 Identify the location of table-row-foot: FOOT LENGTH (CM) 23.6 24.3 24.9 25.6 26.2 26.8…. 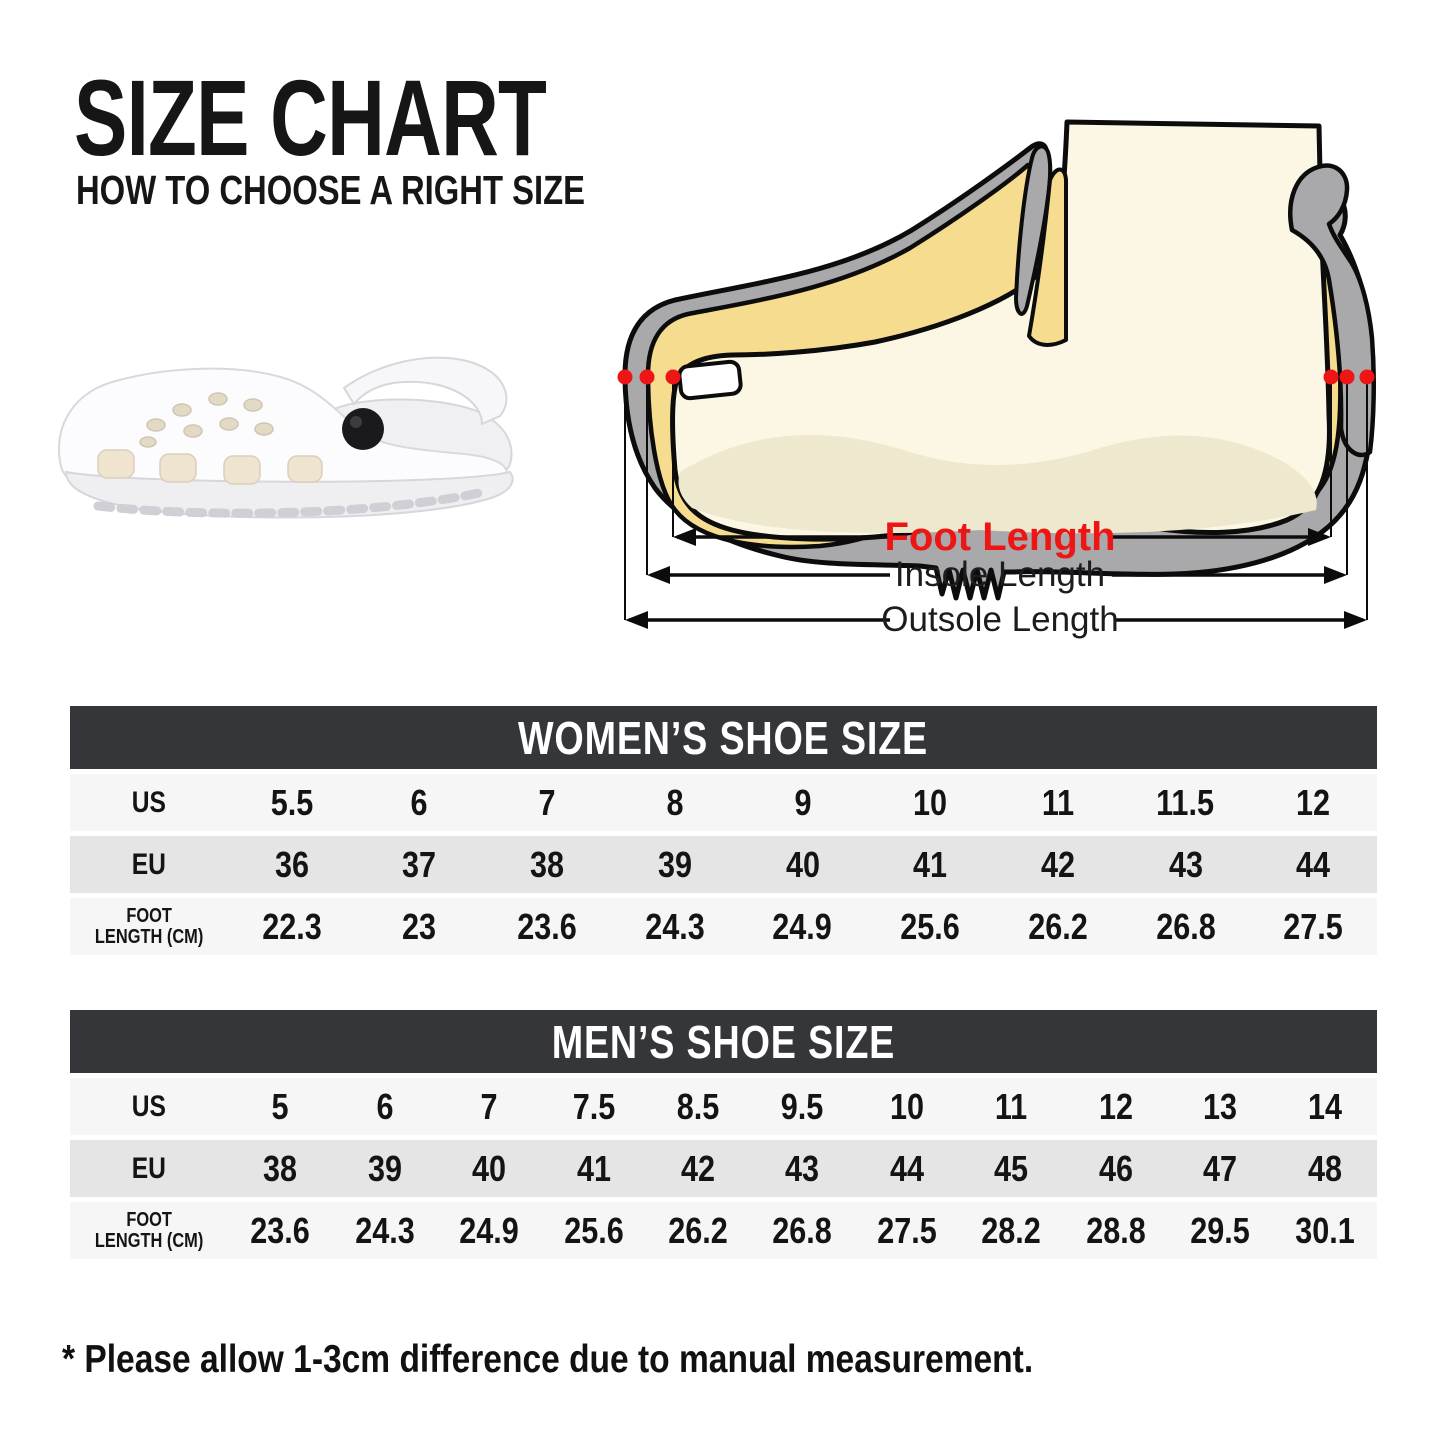
(723, 1230).